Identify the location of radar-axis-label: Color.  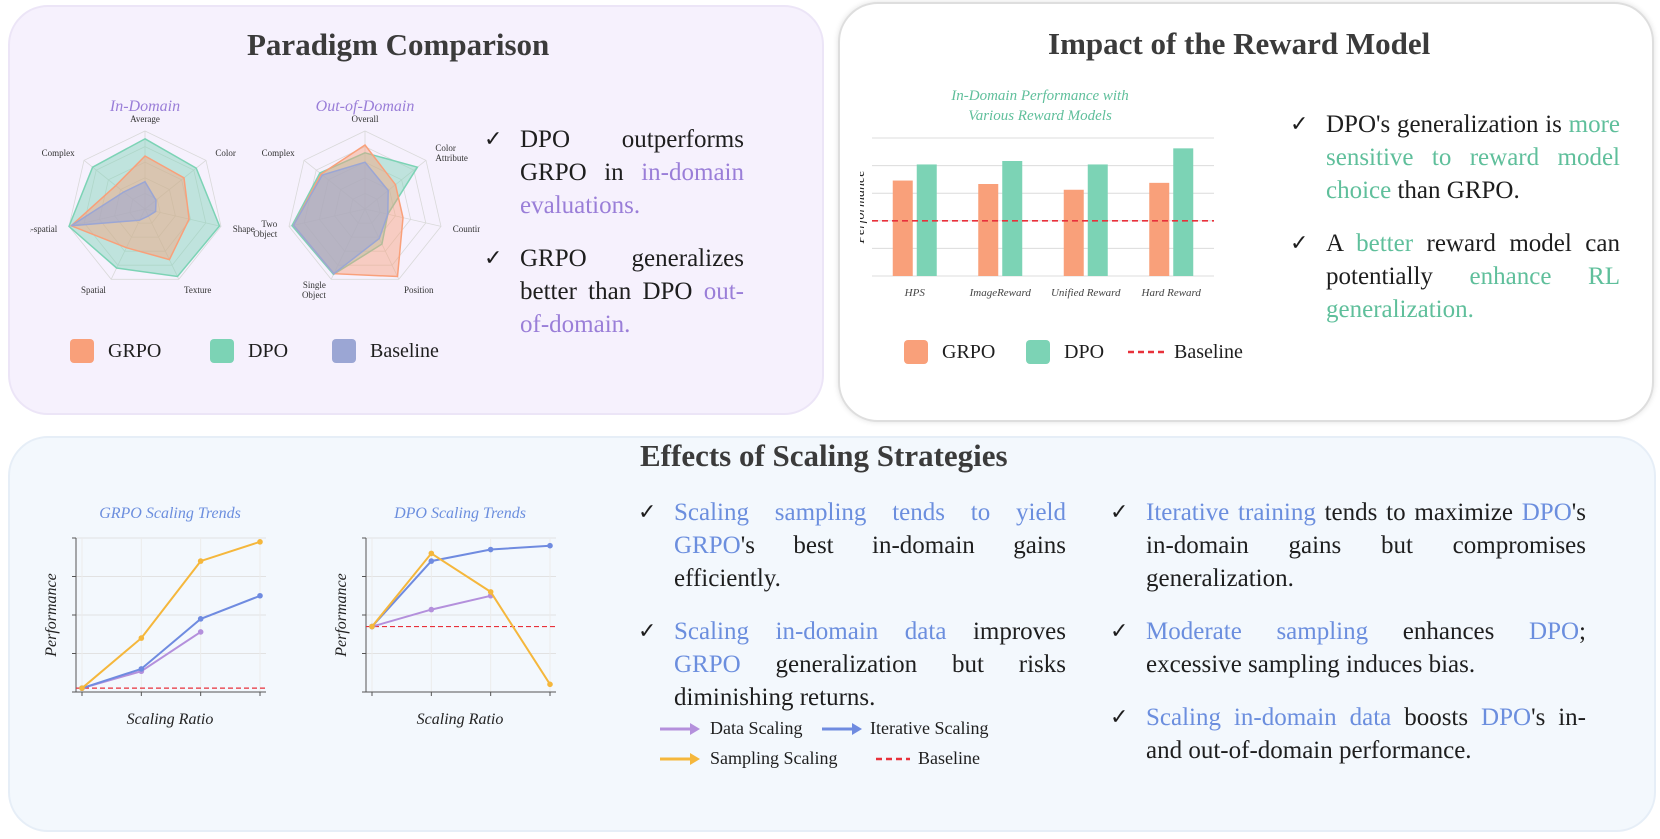
(225, 153).